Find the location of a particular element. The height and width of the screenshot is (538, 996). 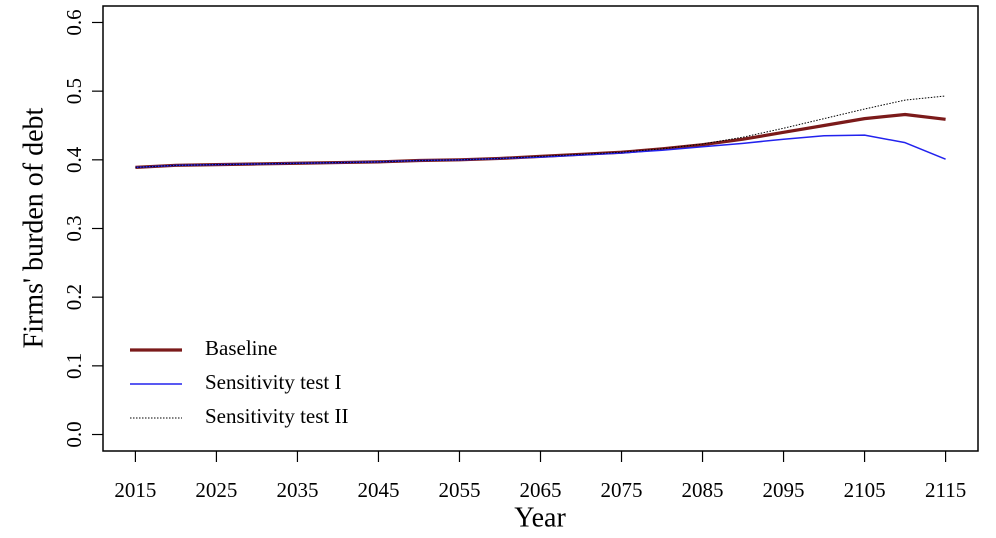

y-tick-label: 0.2 is located at coordinates (74, 297).